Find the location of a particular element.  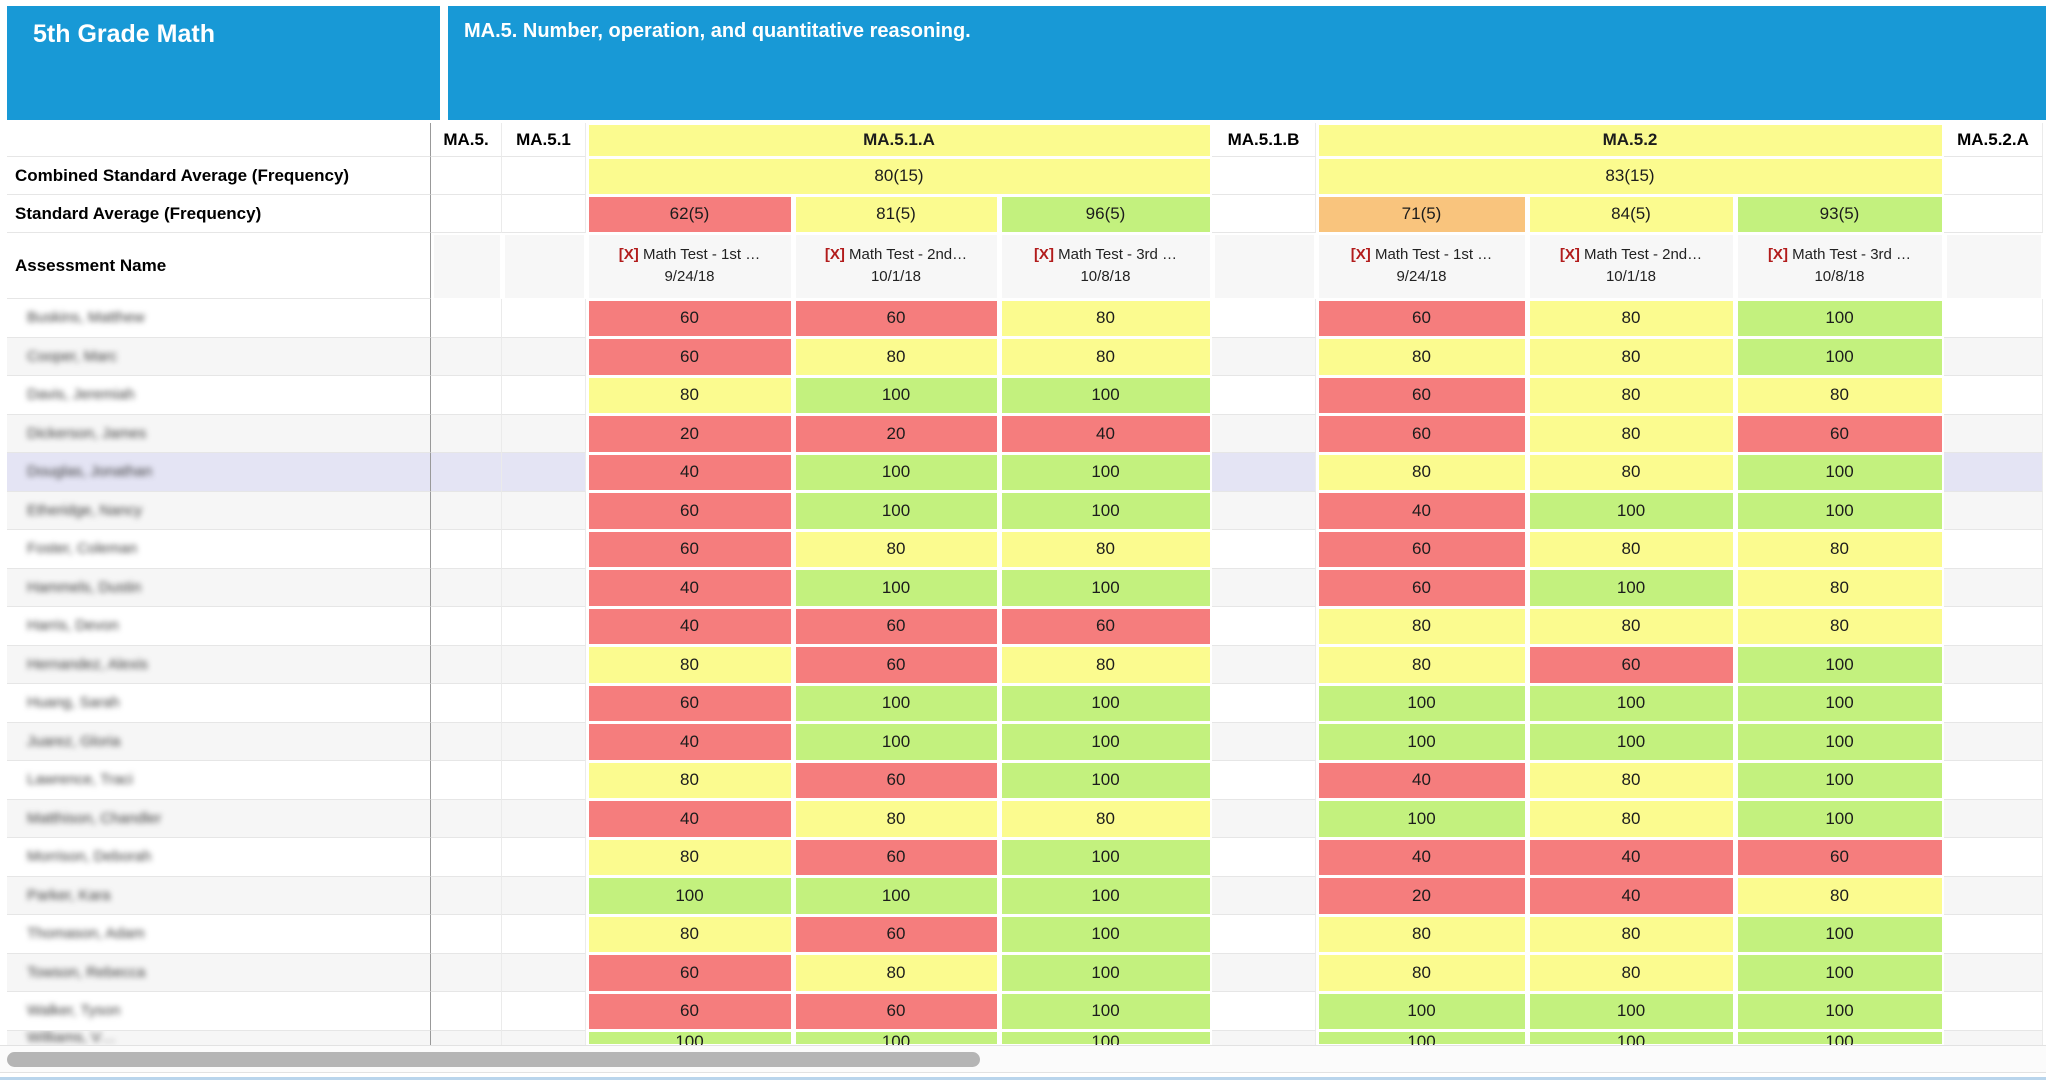

student-name-cell: Parker, Kara is located at coordinates (219, 895).